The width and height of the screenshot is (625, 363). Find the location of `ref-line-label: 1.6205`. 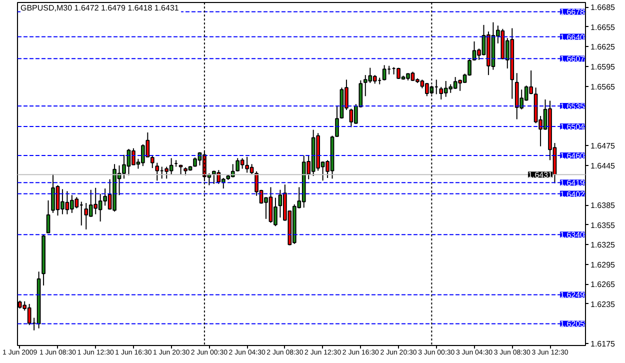

ref-line-label: 1.6205 is located at coordinates (573, 324).